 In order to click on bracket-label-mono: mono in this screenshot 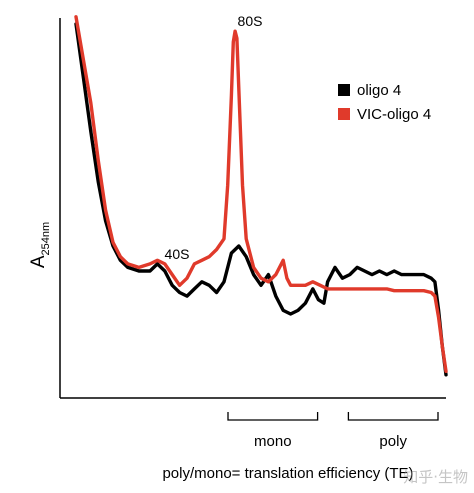, I will do `click(273, 441)`.